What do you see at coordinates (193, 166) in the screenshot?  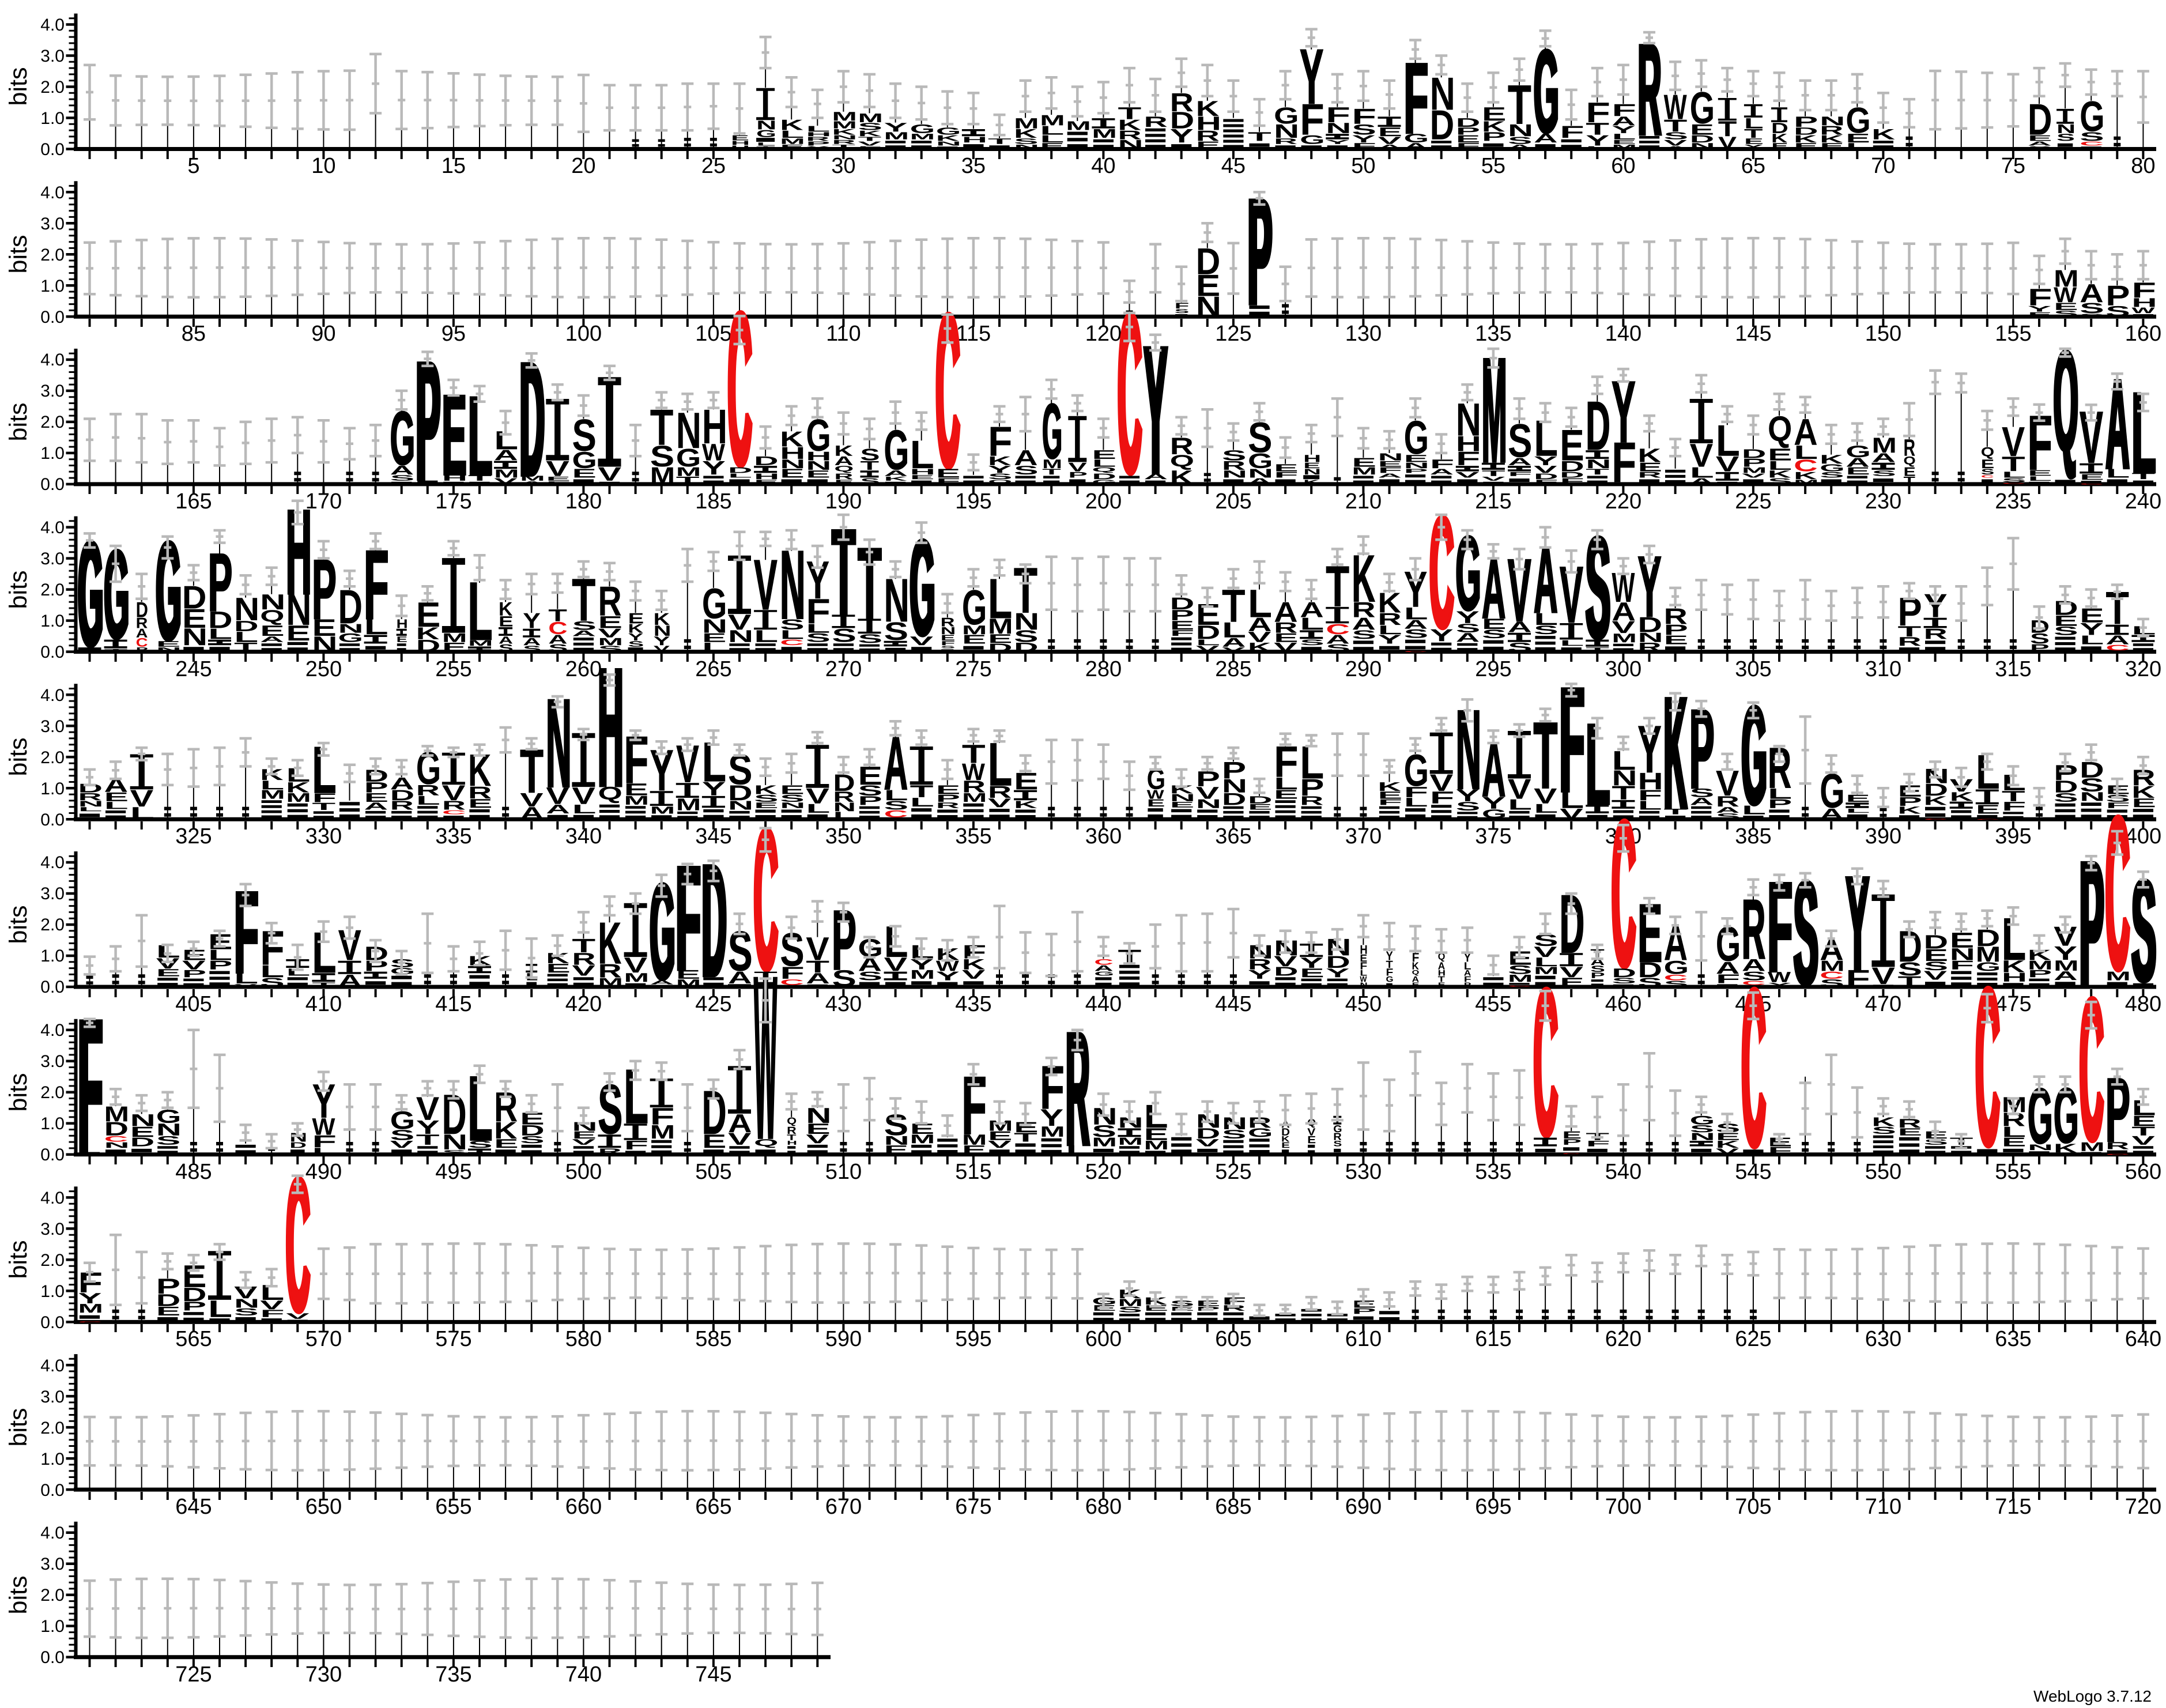 I see `svg-text: 5` at bounding box center [193, 166].